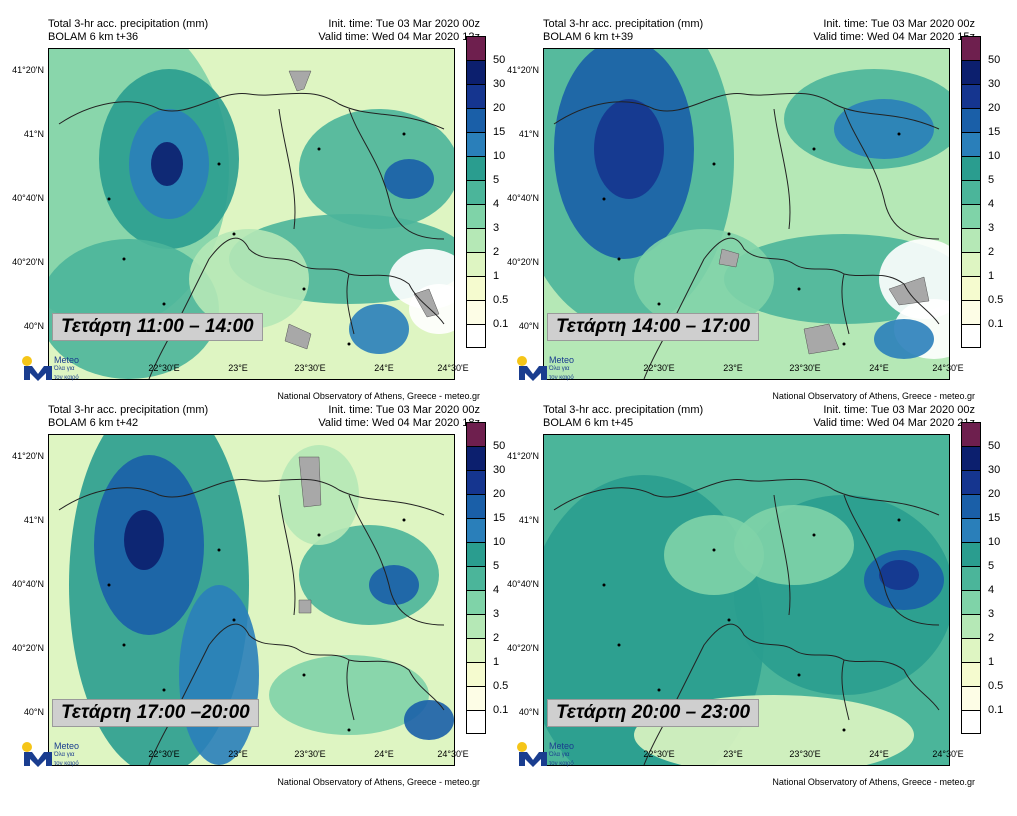 Image resolution: width=1017 pixels, height=816 pixels. What do you see at coordinates (496, 276) in the screenshot?
I see `legend-label: 1` at bounding box center [496, 276].